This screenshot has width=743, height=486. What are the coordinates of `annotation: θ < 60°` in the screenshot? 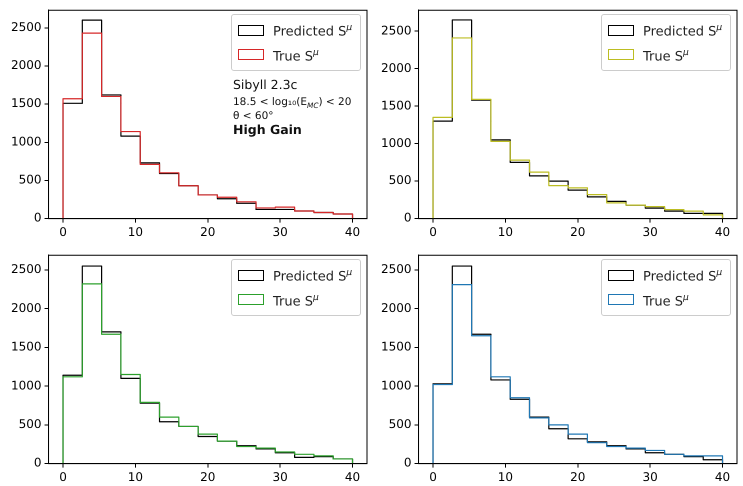 It's located at (253, 116).